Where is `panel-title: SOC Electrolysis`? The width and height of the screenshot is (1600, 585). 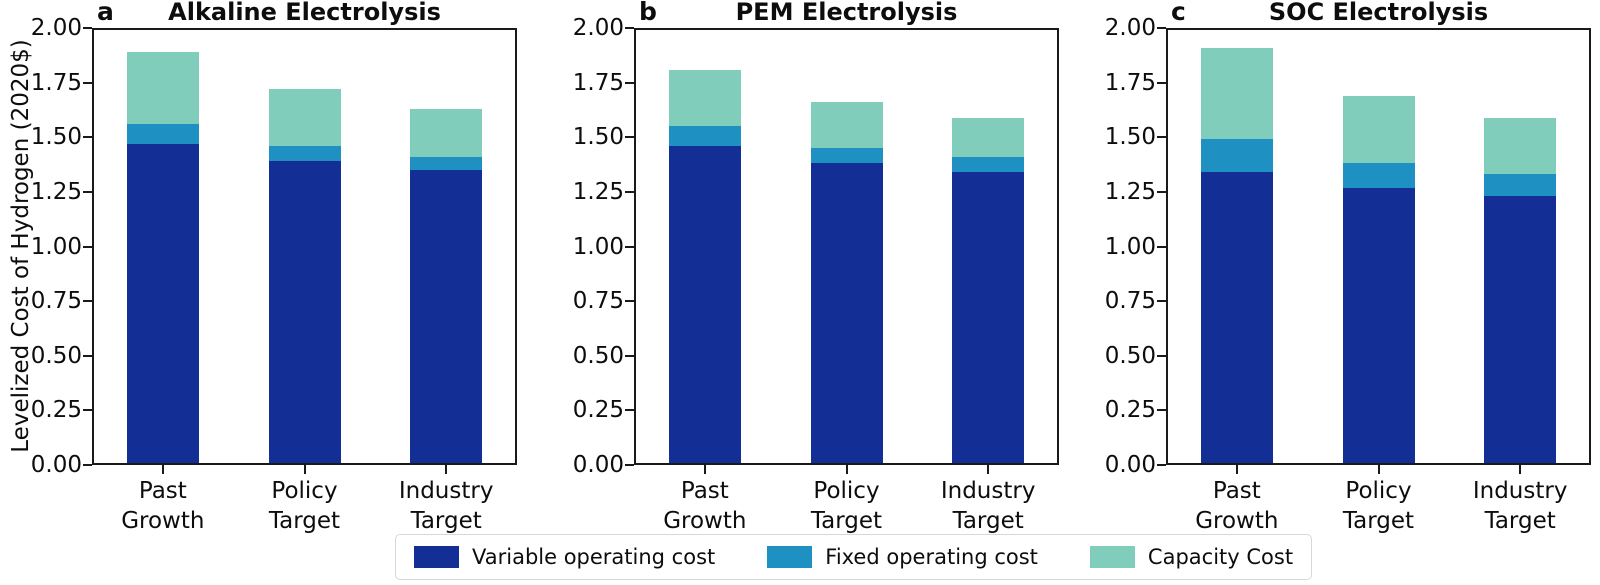 panel-title: SOC Electrolysis is located at coordinates (1378, 13).